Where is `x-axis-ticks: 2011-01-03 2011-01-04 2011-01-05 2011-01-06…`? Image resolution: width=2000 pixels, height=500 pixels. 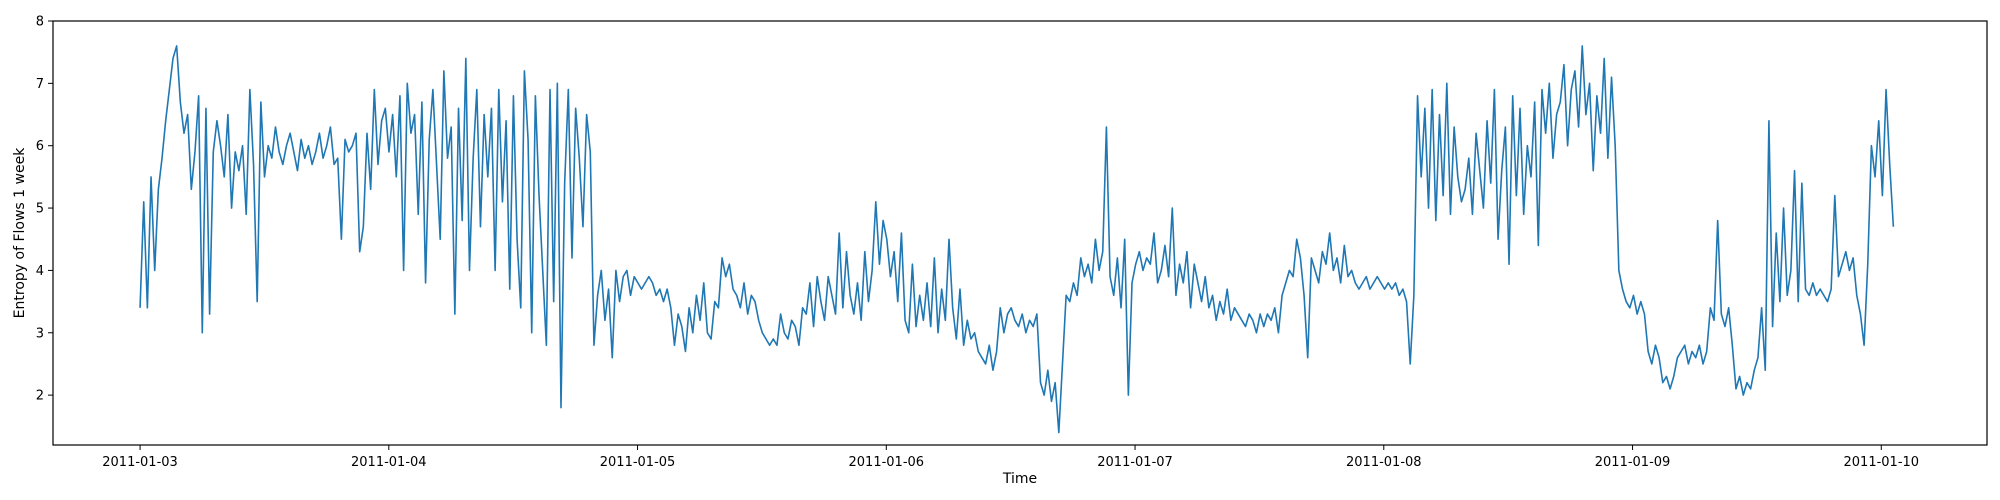 x-axis-ticks: 2011-01-03 2011-01-04 2011-01-05 2011-01-06… is located at coordinates (1010, 457).